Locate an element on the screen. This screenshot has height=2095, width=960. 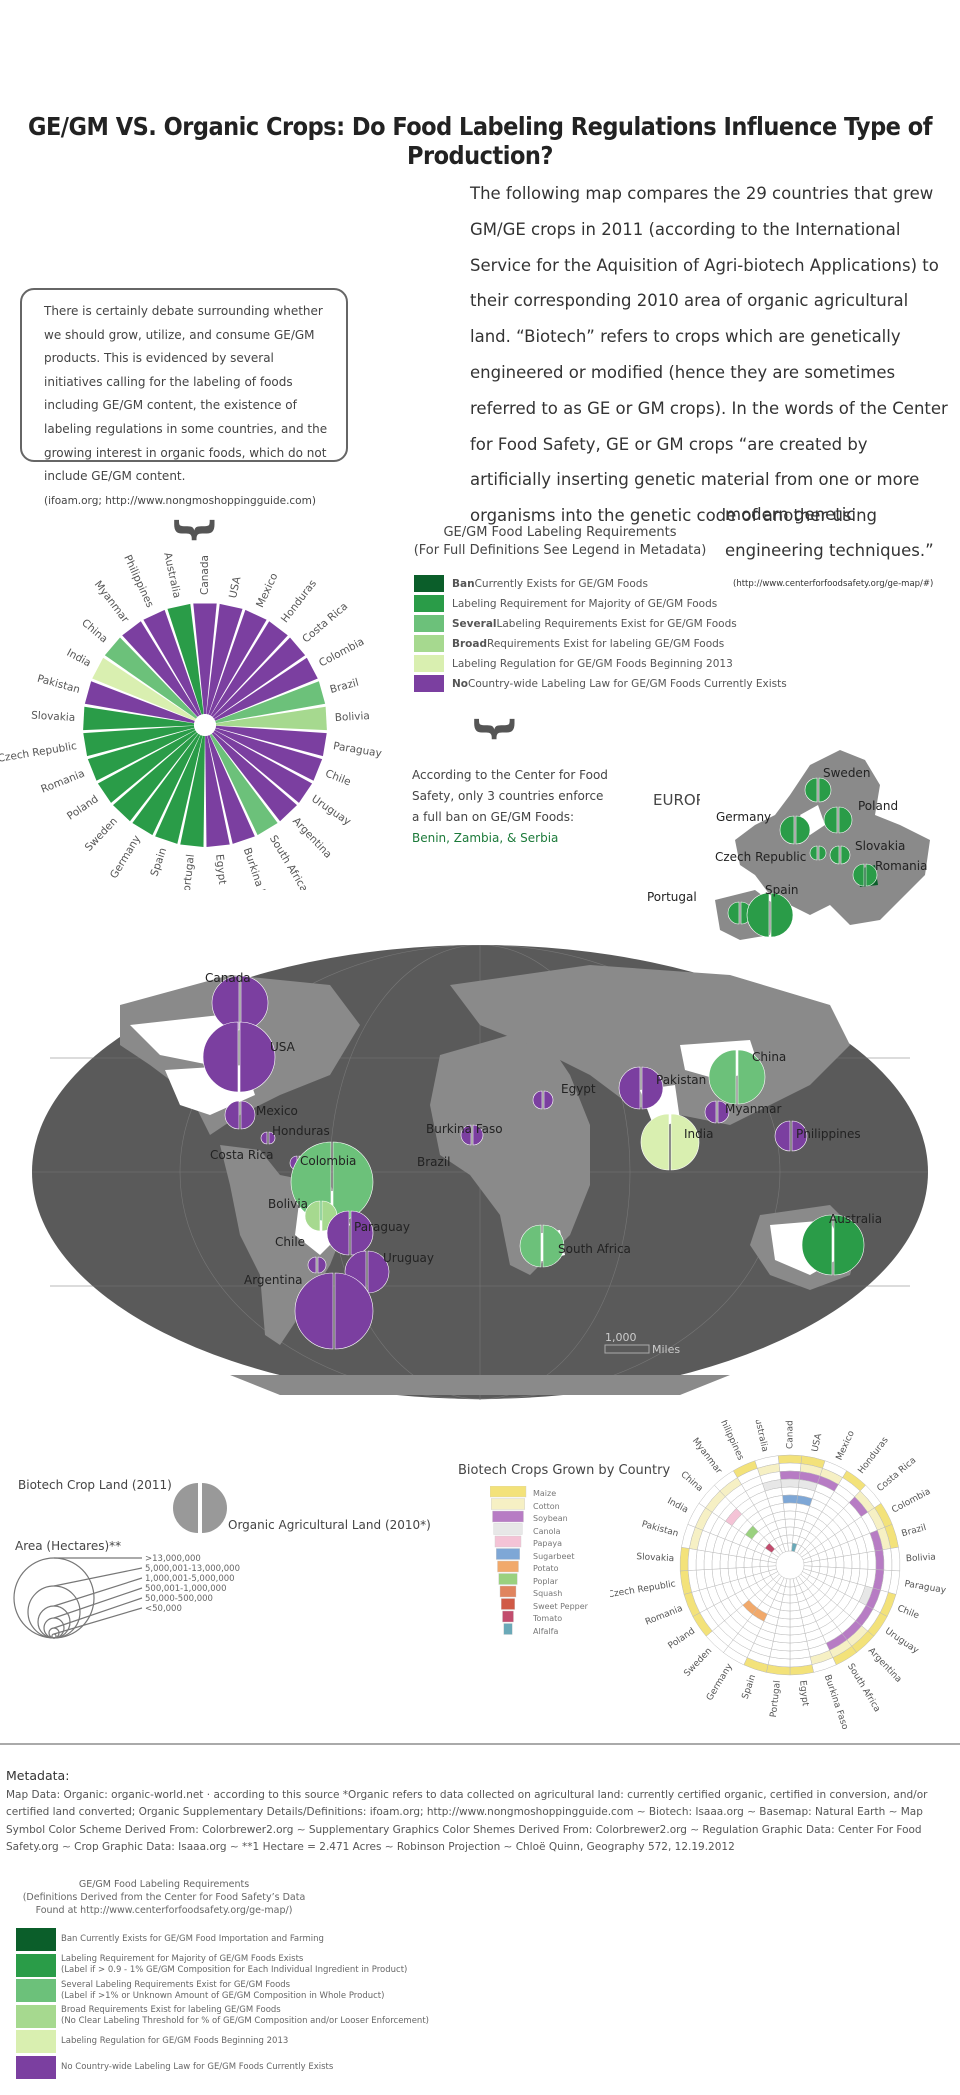
crops-country-label: Brazil is located at coordinates (914, 1531).